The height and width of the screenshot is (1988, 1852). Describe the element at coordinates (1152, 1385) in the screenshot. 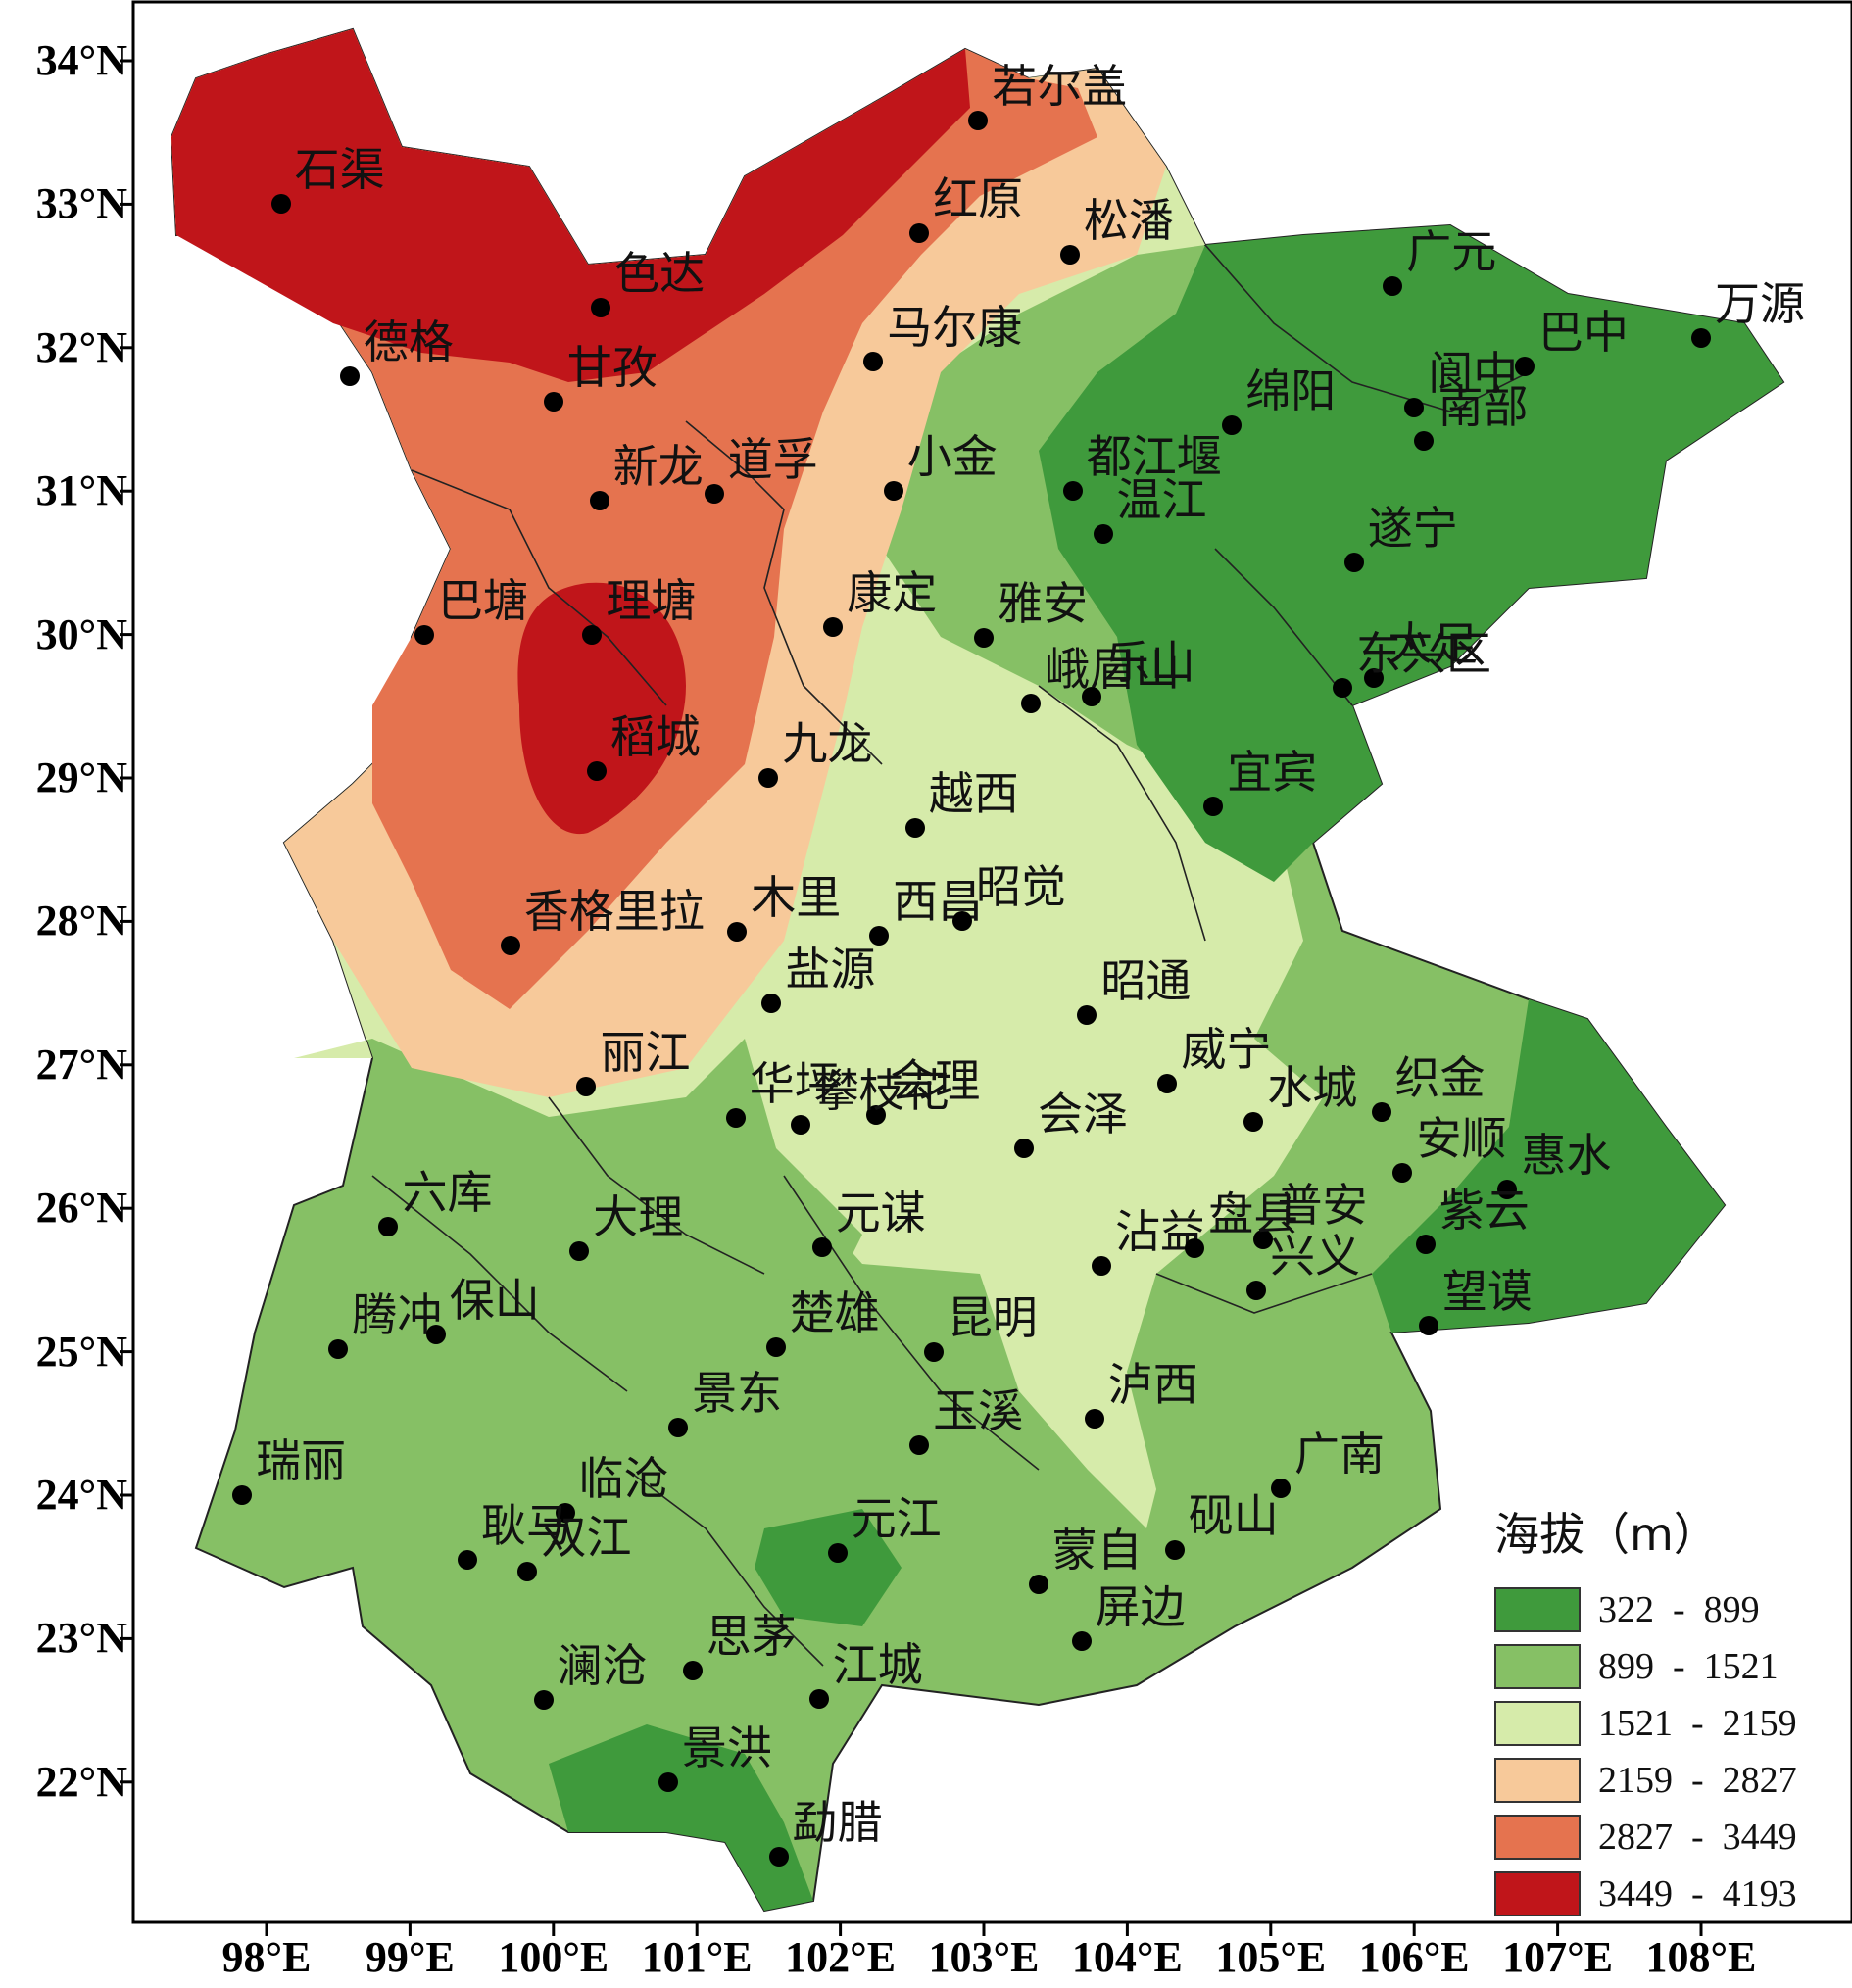

I see `station-label: 泸西` at that location.